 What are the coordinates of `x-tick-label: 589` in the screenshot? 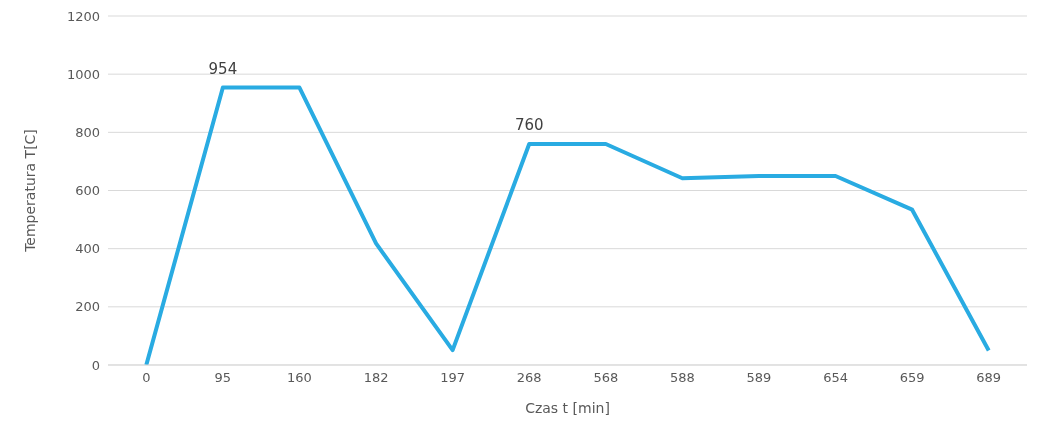 It's located at (759, 378).